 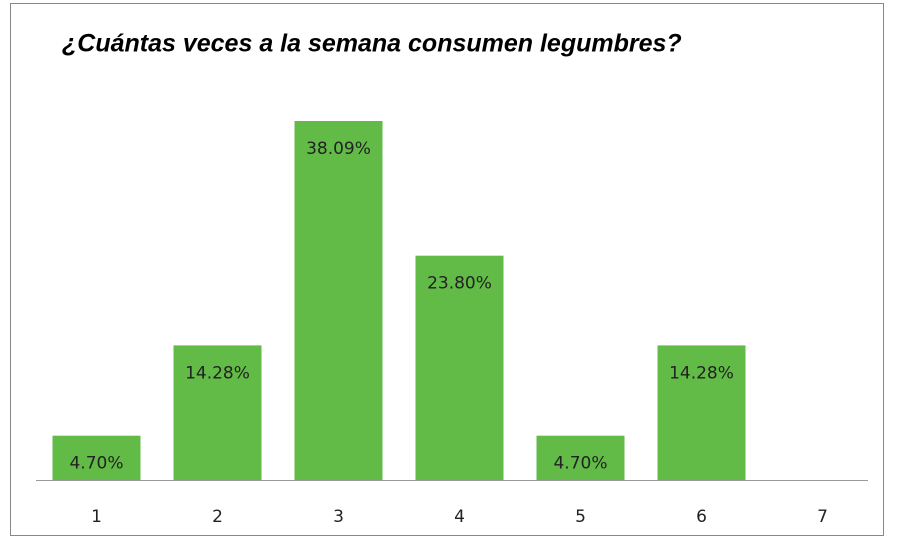 What do you see at coordinates (338, 149) in the screenshot?
I see `data-label: 38.09%` at bounding box center [338, 149].